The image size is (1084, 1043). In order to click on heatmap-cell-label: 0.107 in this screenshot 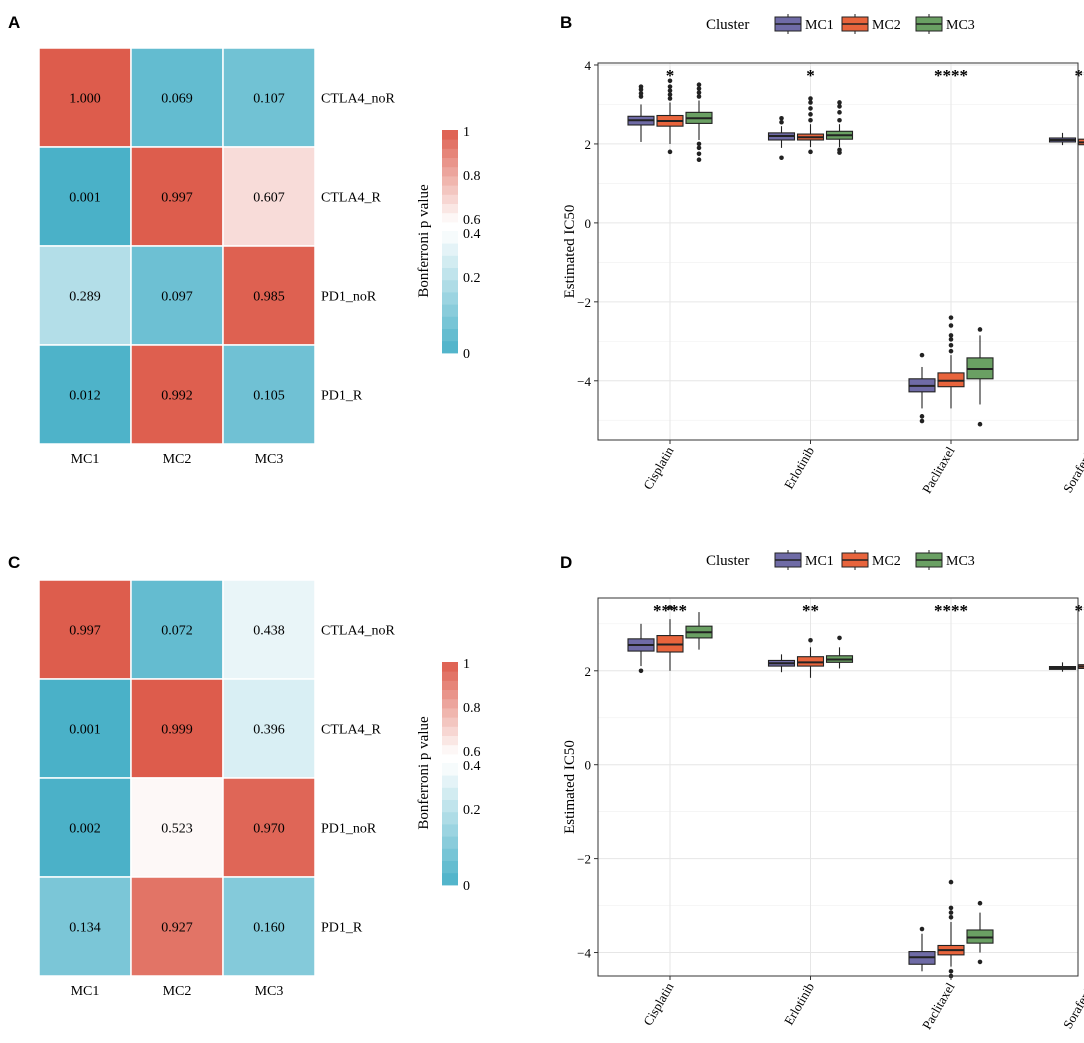, I will do `click(269, 99)`.